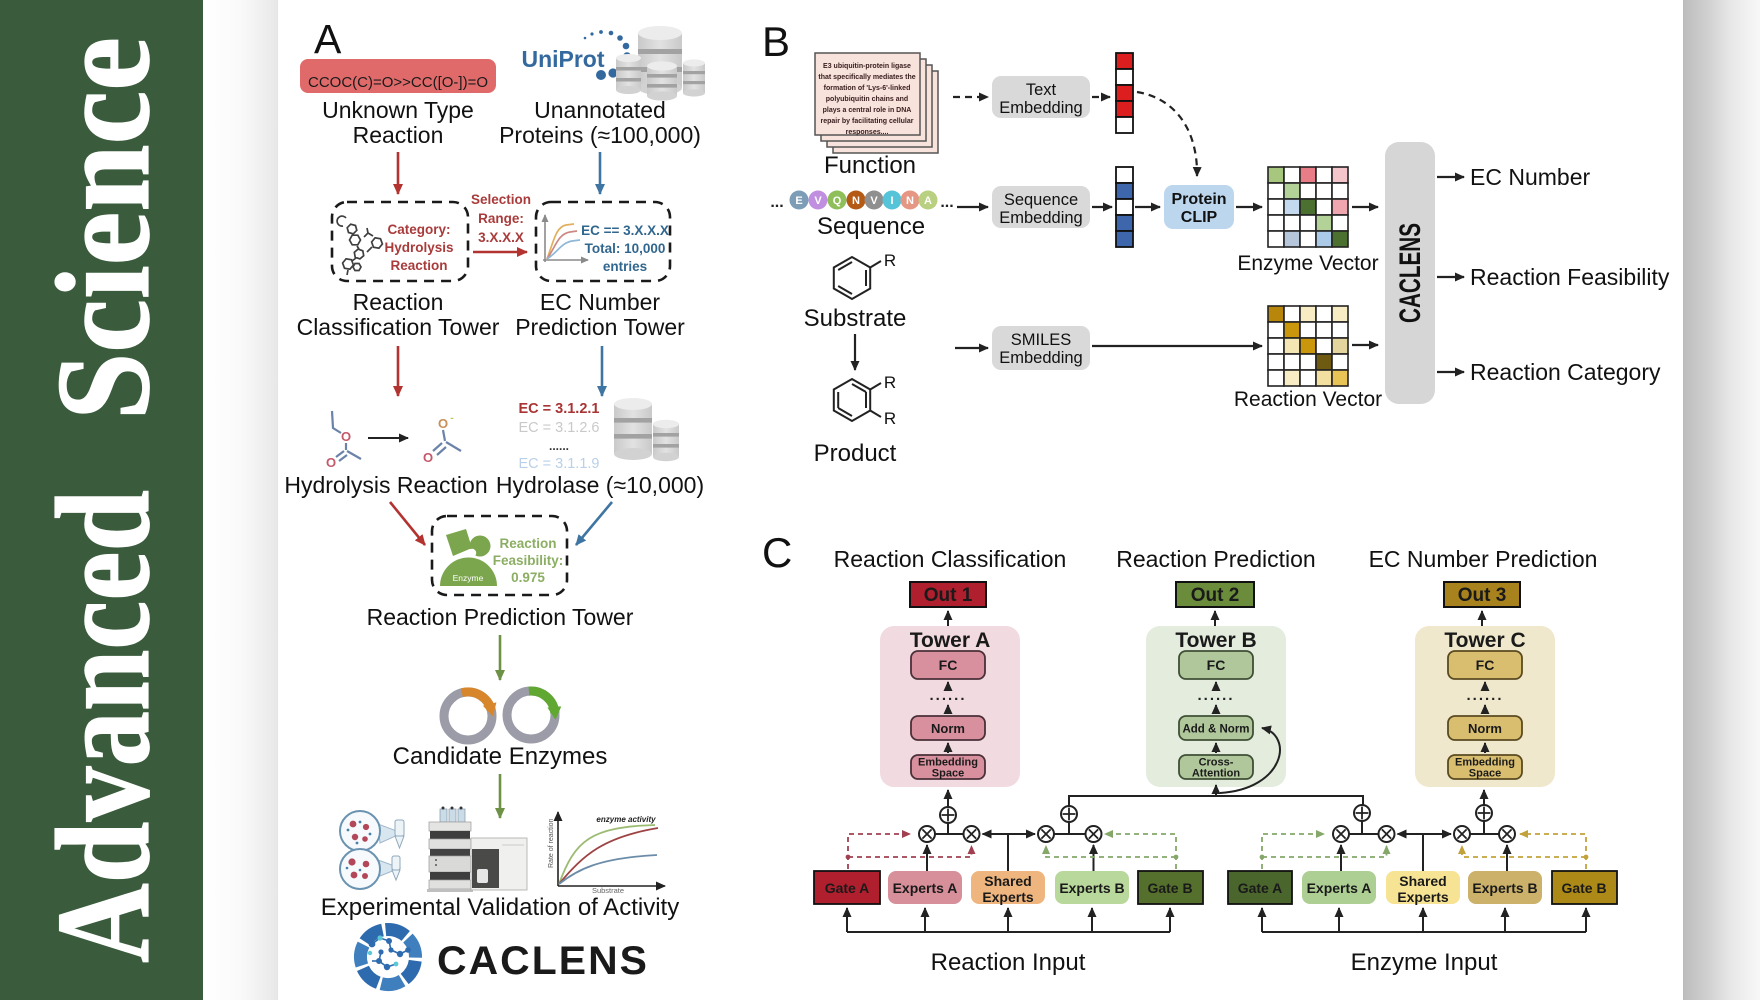 This screenshot has width=1760, height=1000. What do you see at coordinates (103, 228) in the screenshot?
I see `svg-text: Science` at bounding box center [103, 228].